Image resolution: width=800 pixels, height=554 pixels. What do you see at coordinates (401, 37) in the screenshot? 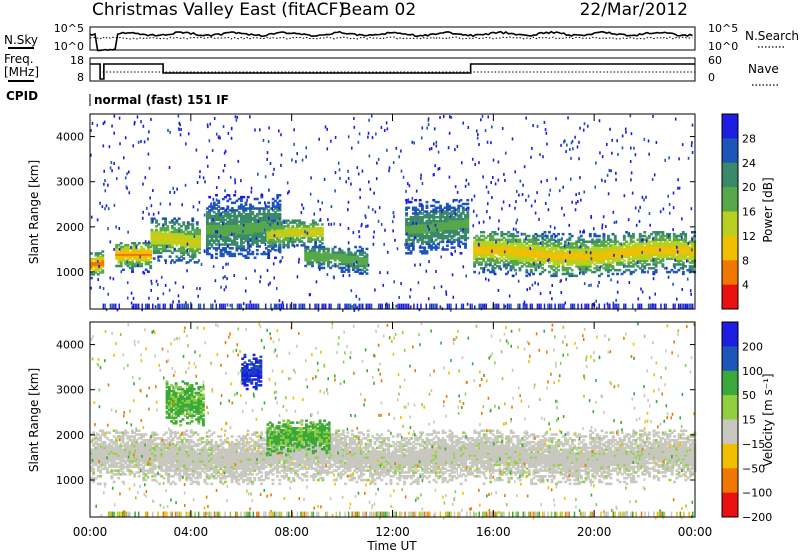
I see `noise-panel: N.Sky 10^5 10^0 10^5 10^0 N.Search` at bounding box center [401, 37].